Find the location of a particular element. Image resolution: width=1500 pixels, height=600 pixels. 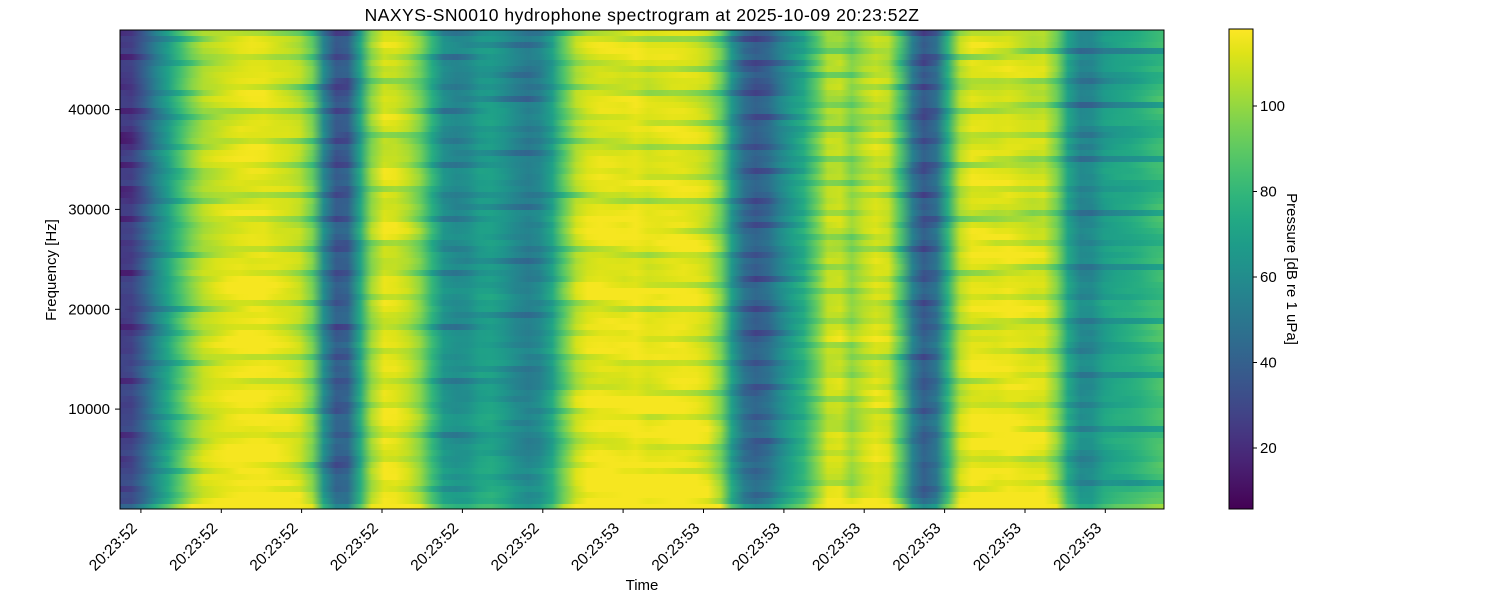

svg-text: Frequency [Hz] is located at coordinates (51, 270).